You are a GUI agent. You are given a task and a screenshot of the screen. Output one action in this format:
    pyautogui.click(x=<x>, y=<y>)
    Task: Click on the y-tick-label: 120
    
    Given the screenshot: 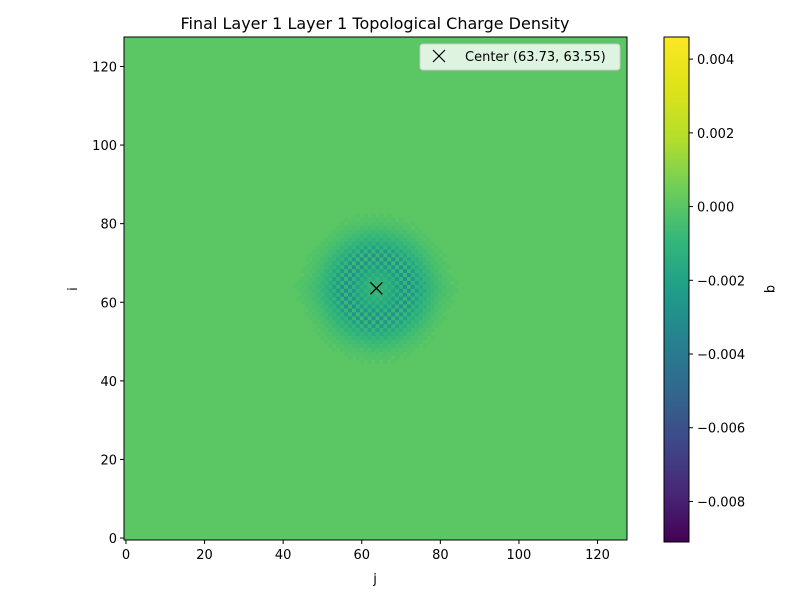 What is the action you would take?
    pyautogui.click(x=104, y=67)
    